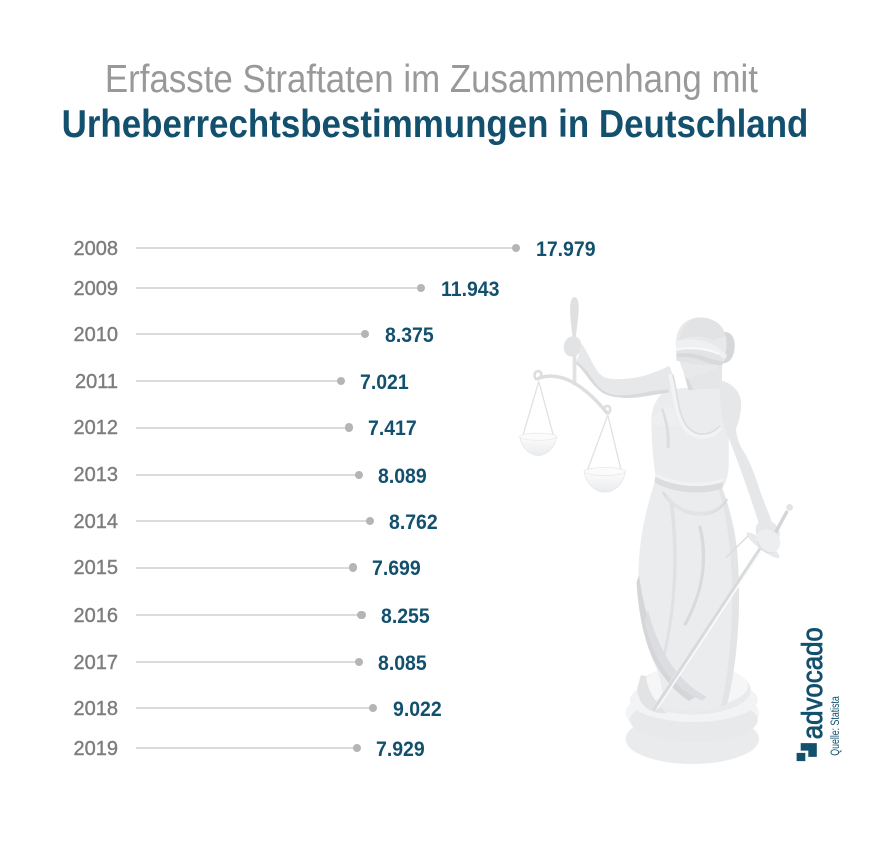 The height and width of the screenshot is (852, 870). Describe the element at coordinates (836, 726) in the screenshot. I see `svg-text: Quelle: Statista` at that location.